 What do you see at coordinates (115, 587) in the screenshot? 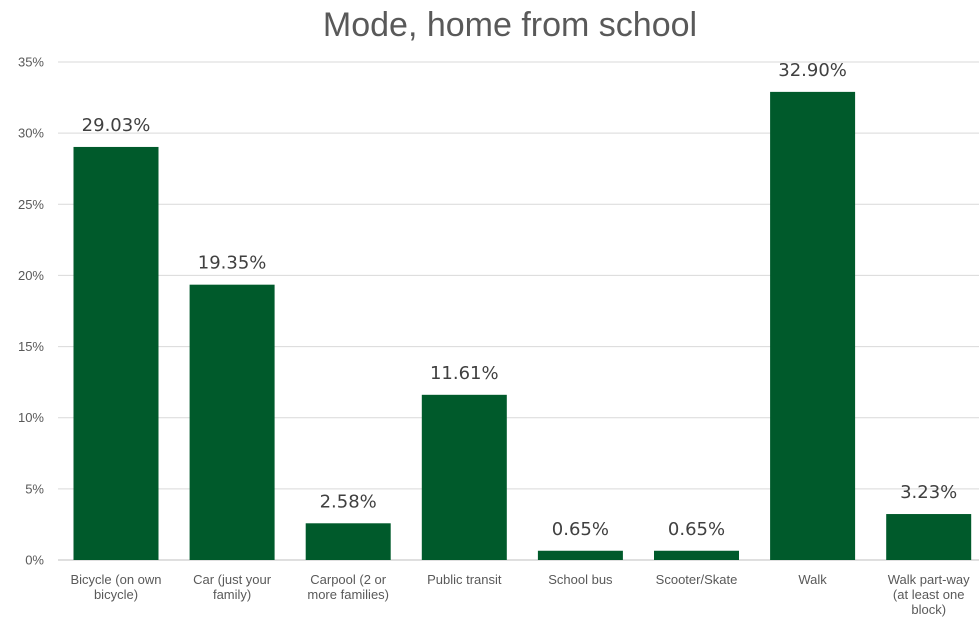
I see `category-label: Bicycle (on own bicycle)` at bounding box center [115, 587].